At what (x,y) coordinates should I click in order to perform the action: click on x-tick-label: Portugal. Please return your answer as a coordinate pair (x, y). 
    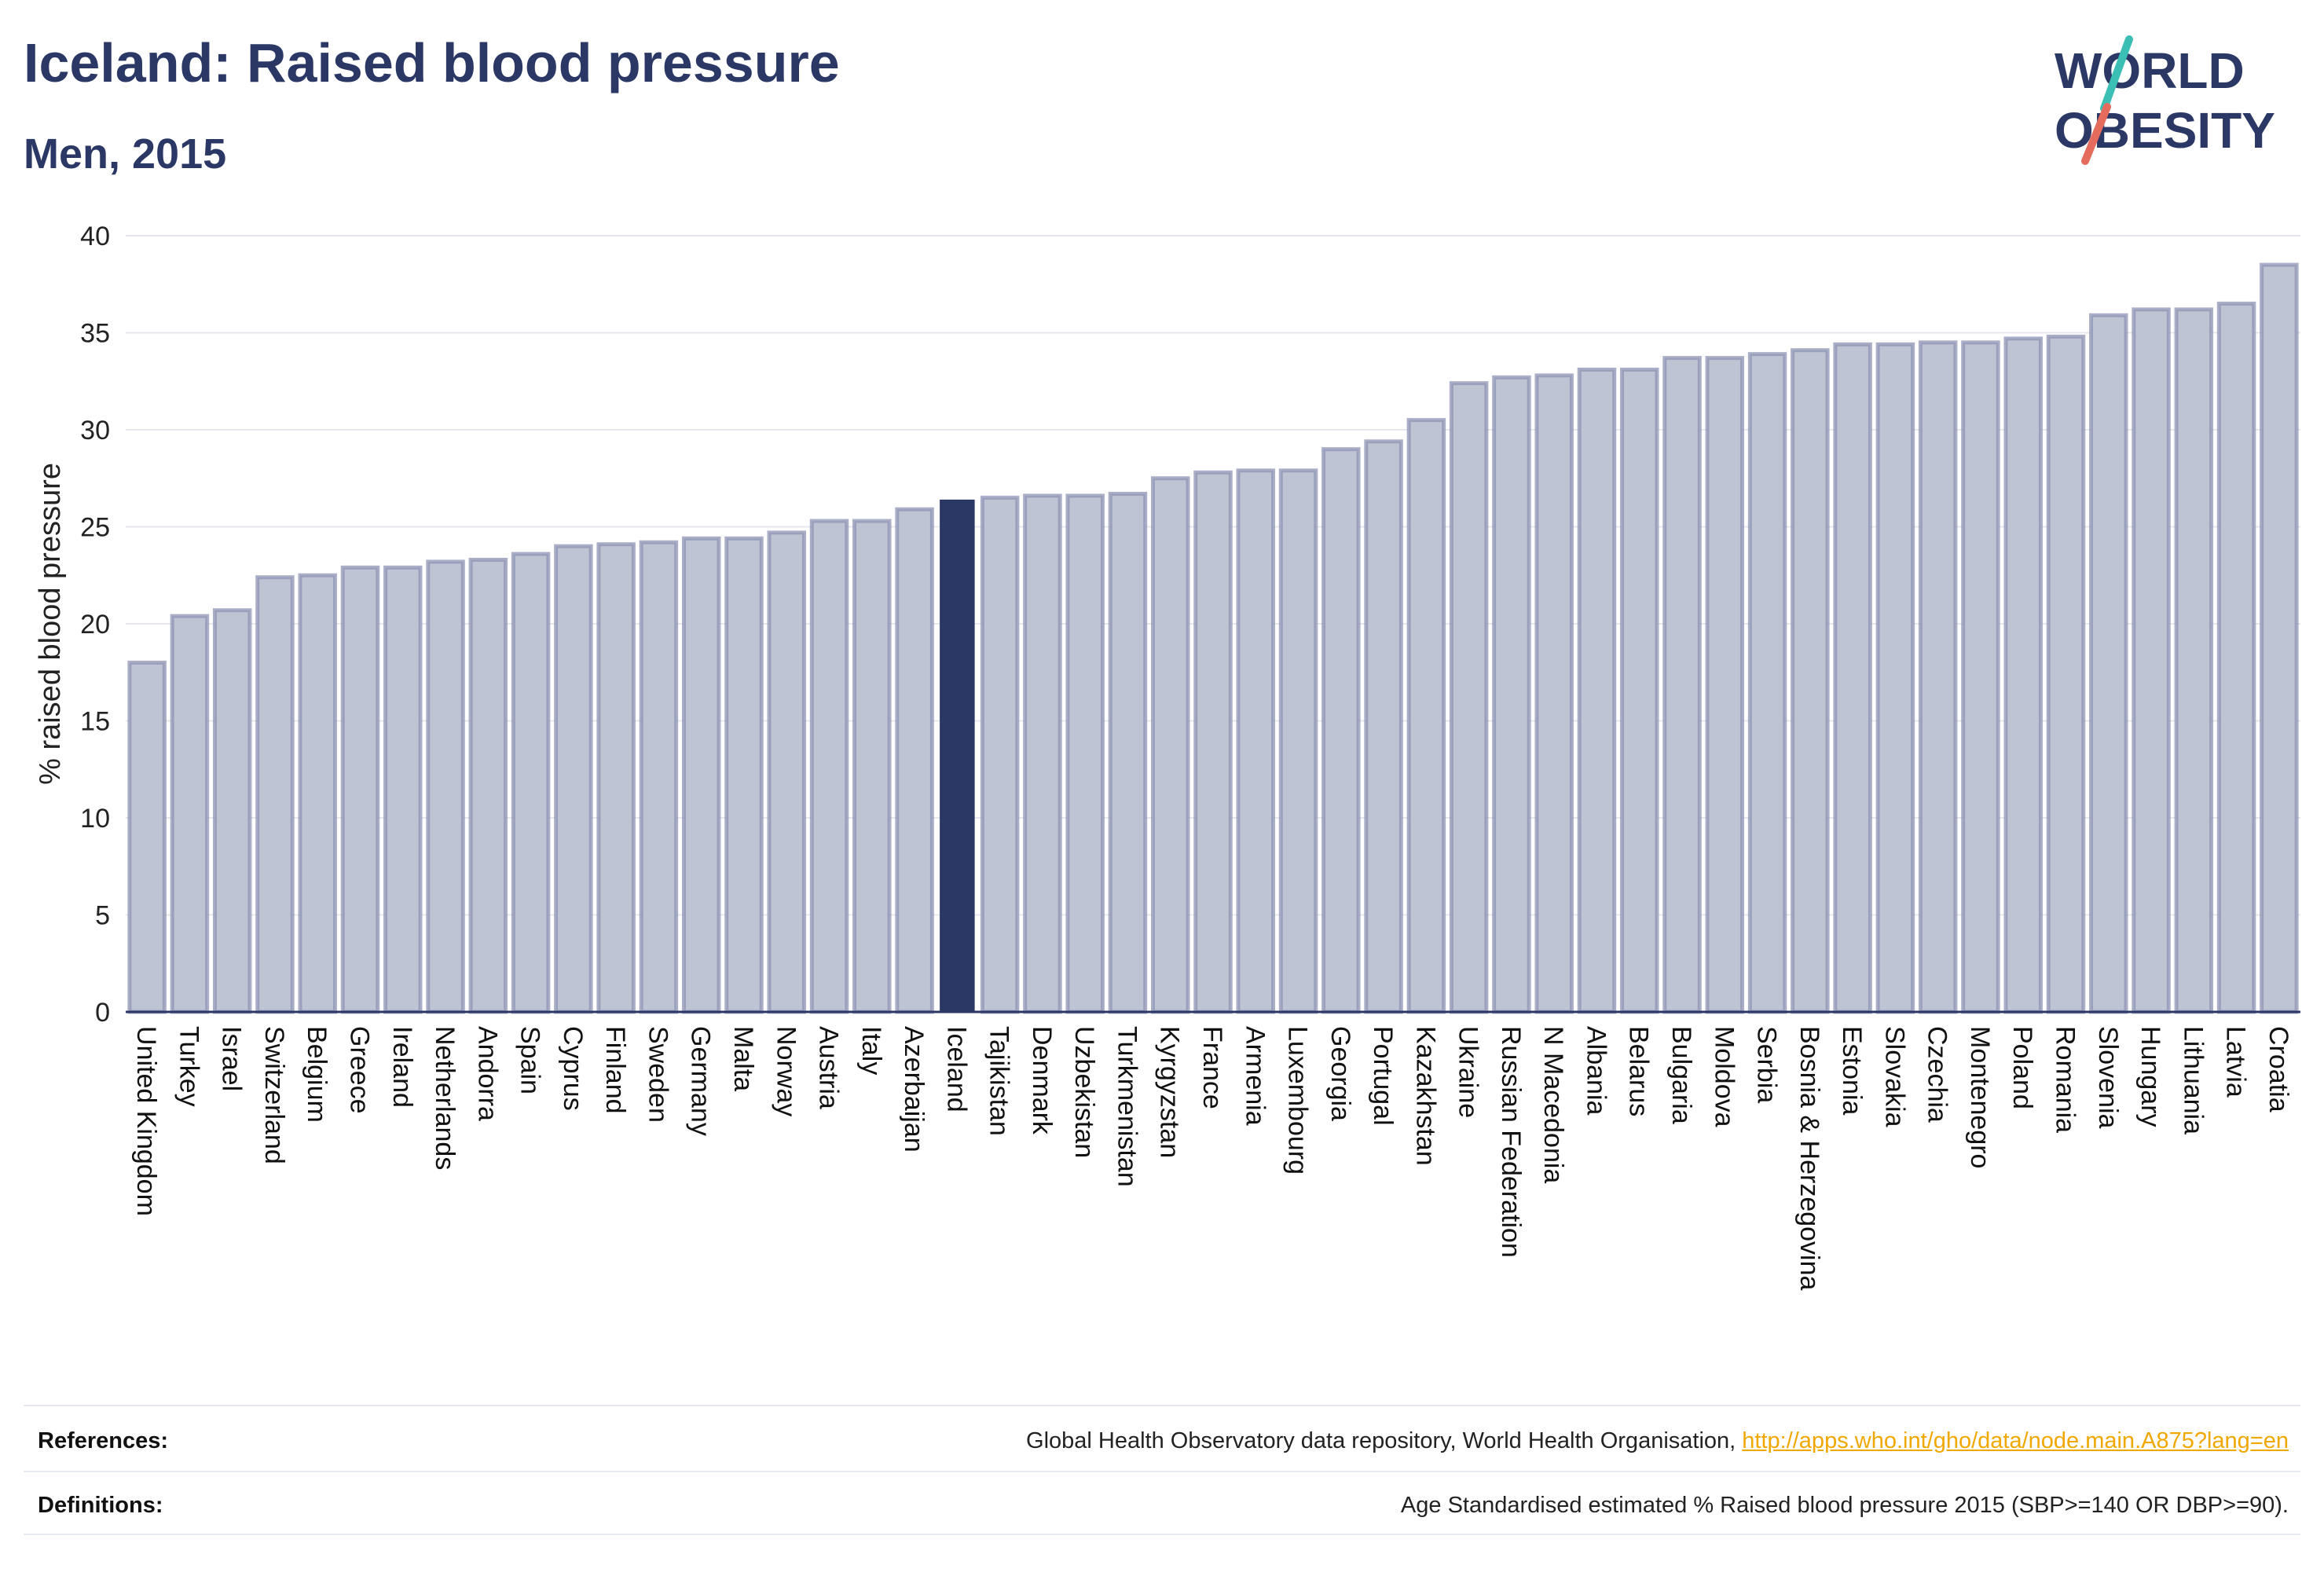
    Looking at the image, I should click on (1383, 1076).